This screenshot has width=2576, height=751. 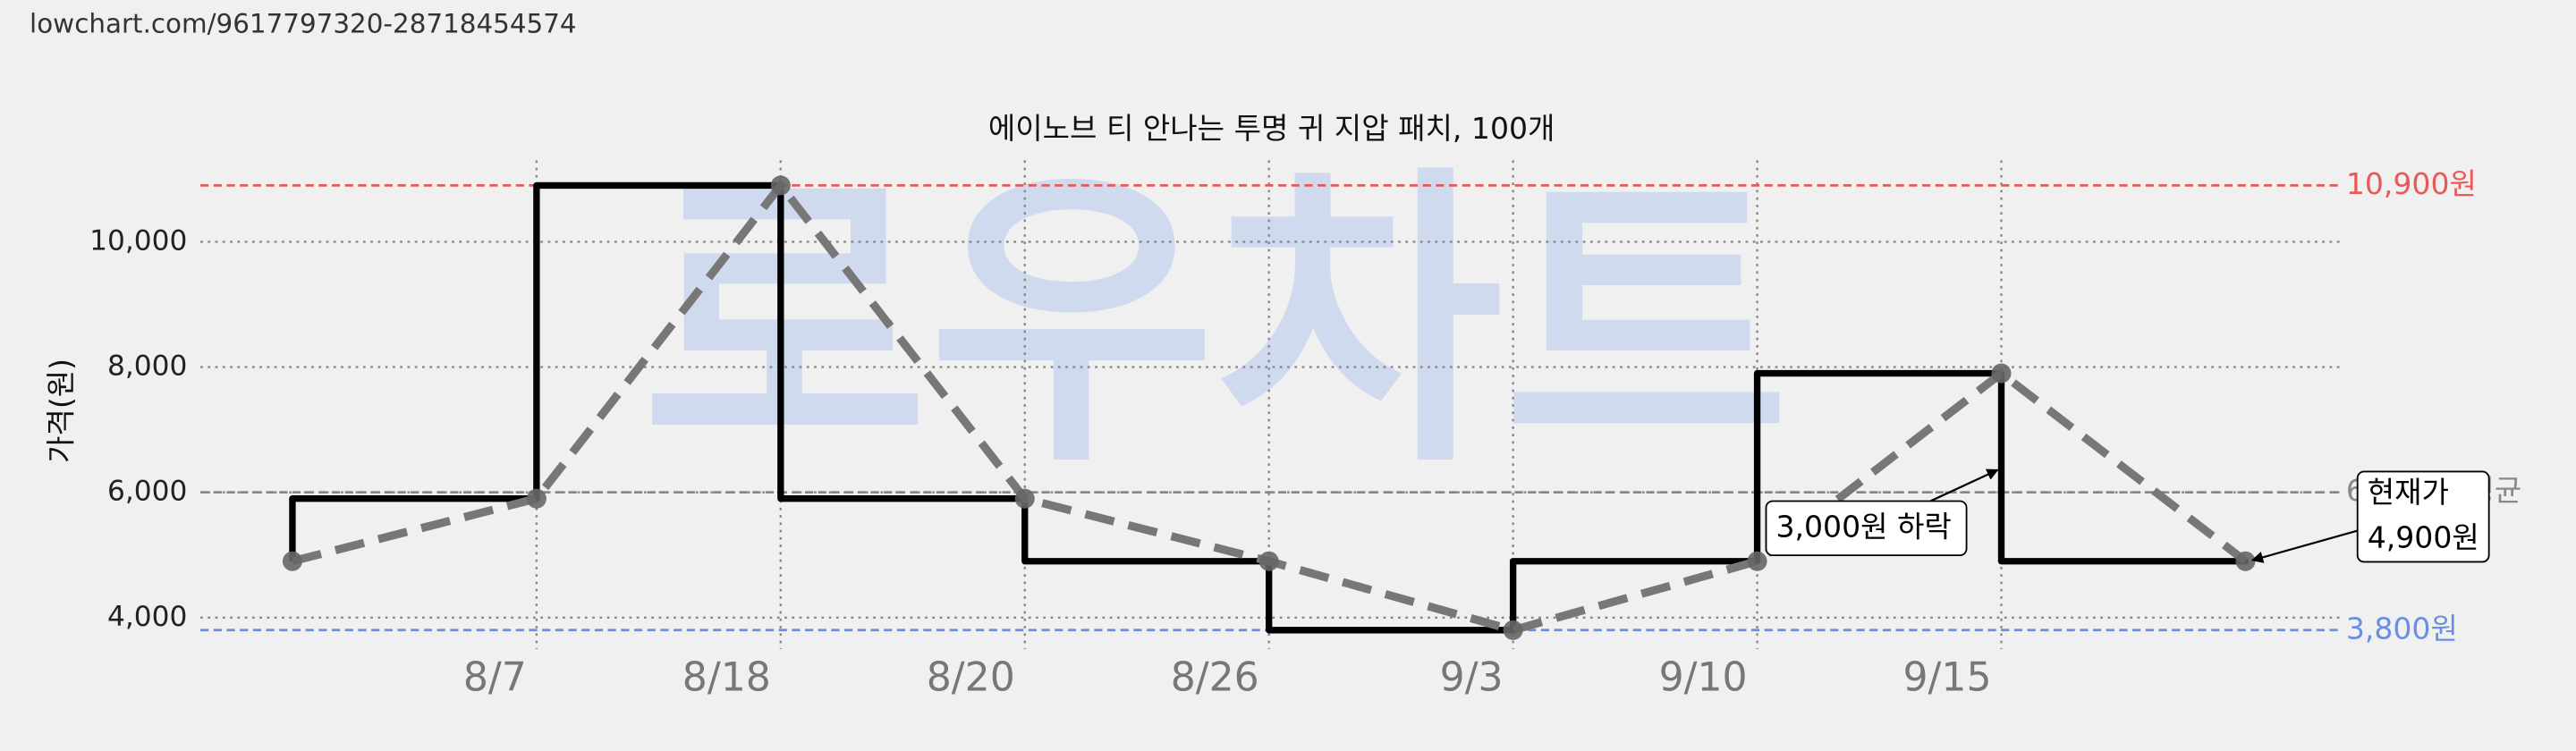 What do you see at coordinates (60, 411) in the screenshot?
I see `y-axis-label: 가격(원)` at bounding box center [60, 411].